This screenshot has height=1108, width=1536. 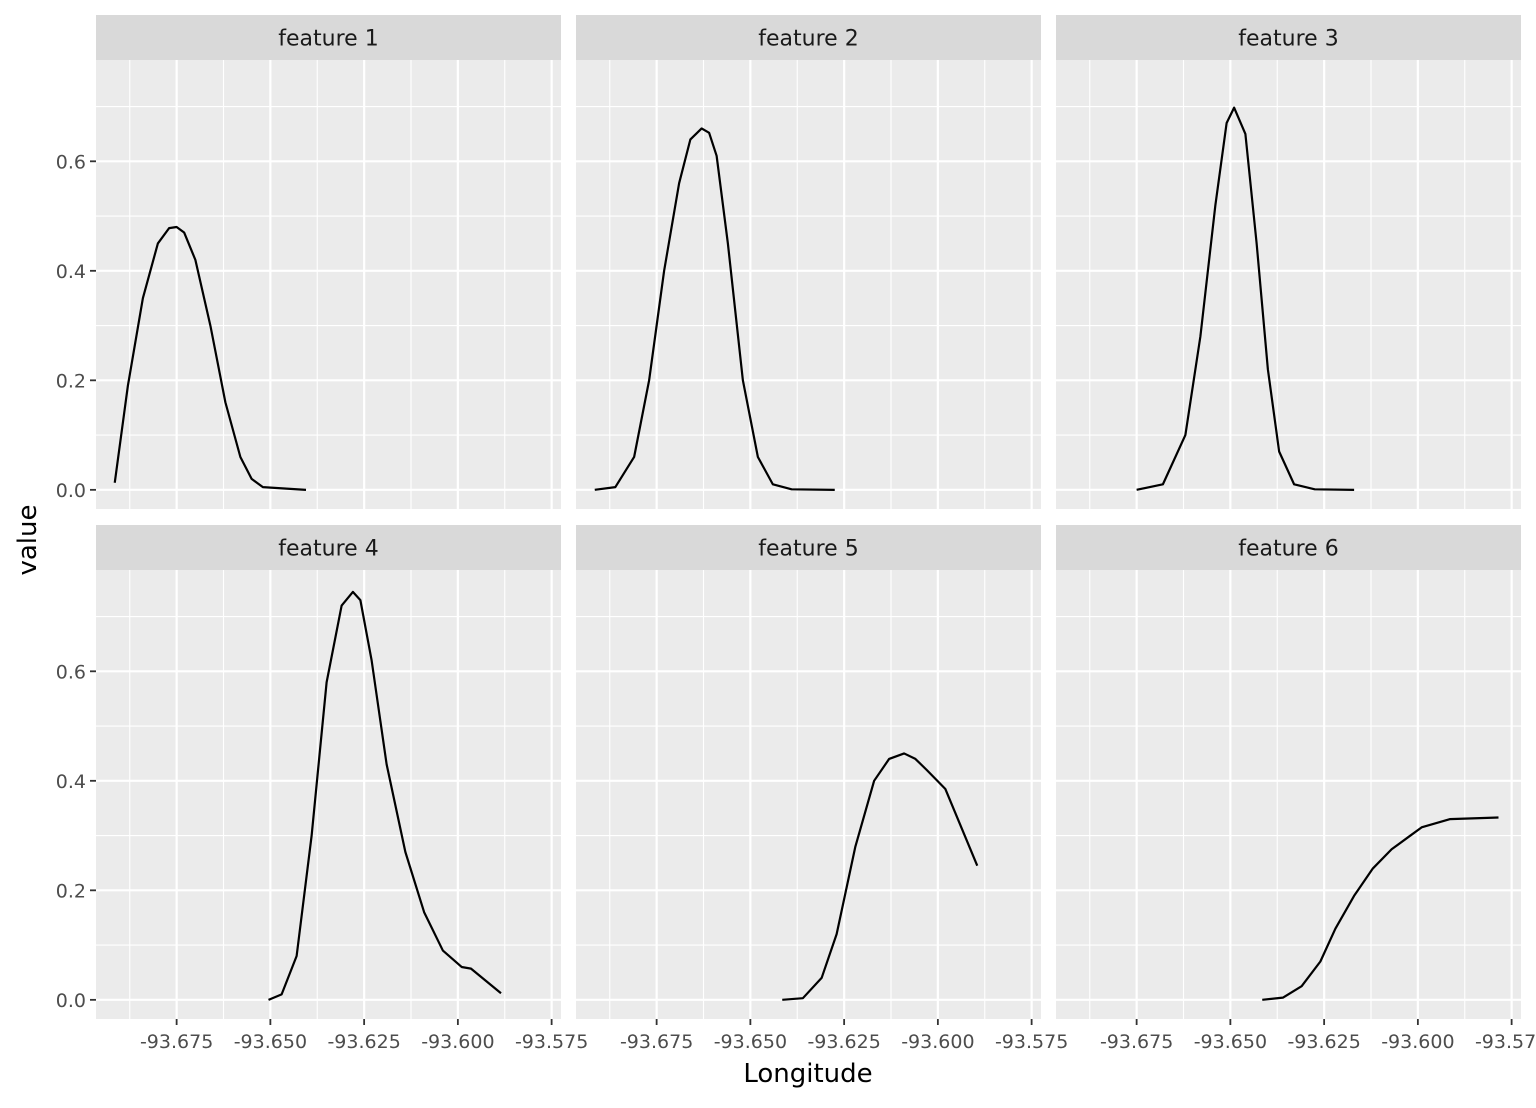 I want to click on y-axis-title: value, so click(x=28, y=539).